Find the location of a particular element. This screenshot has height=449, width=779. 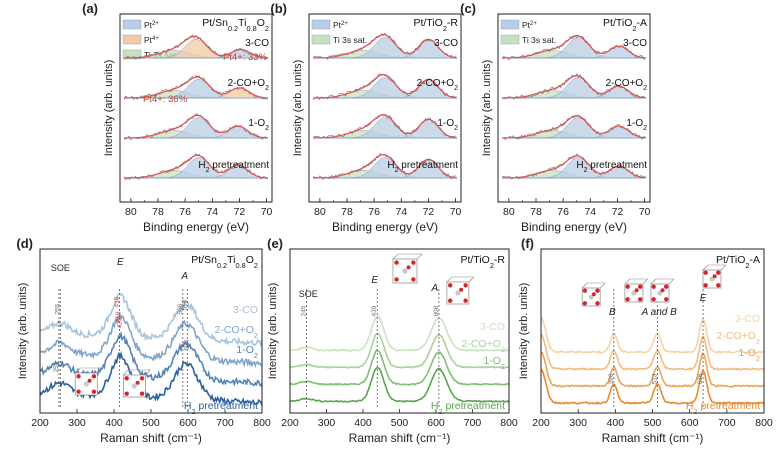

band-position-label: 251 is located at coordinates (56, 366).